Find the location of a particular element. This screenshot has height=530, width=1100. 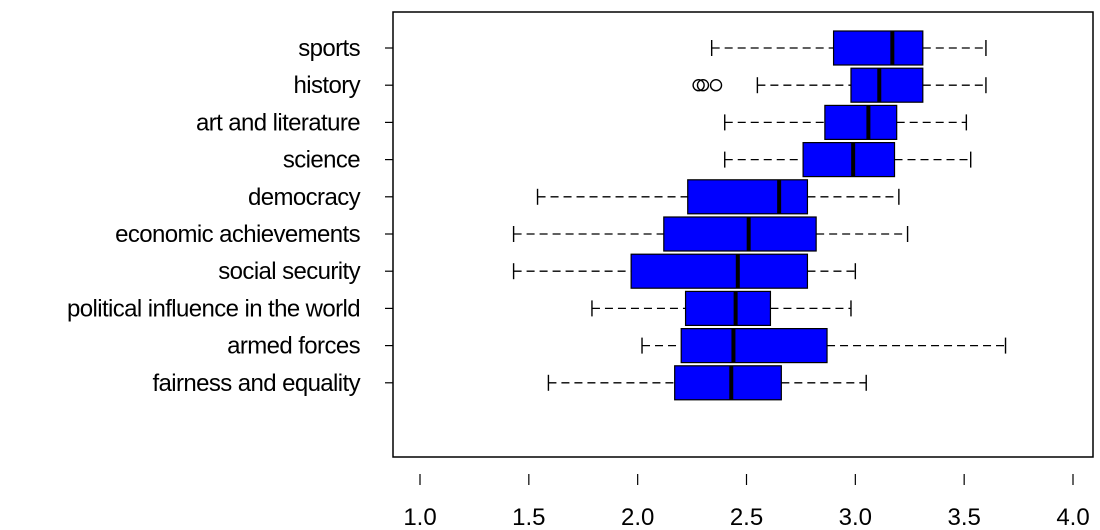

x-tick-label: 3.5 is located at coordinates (963, 517).